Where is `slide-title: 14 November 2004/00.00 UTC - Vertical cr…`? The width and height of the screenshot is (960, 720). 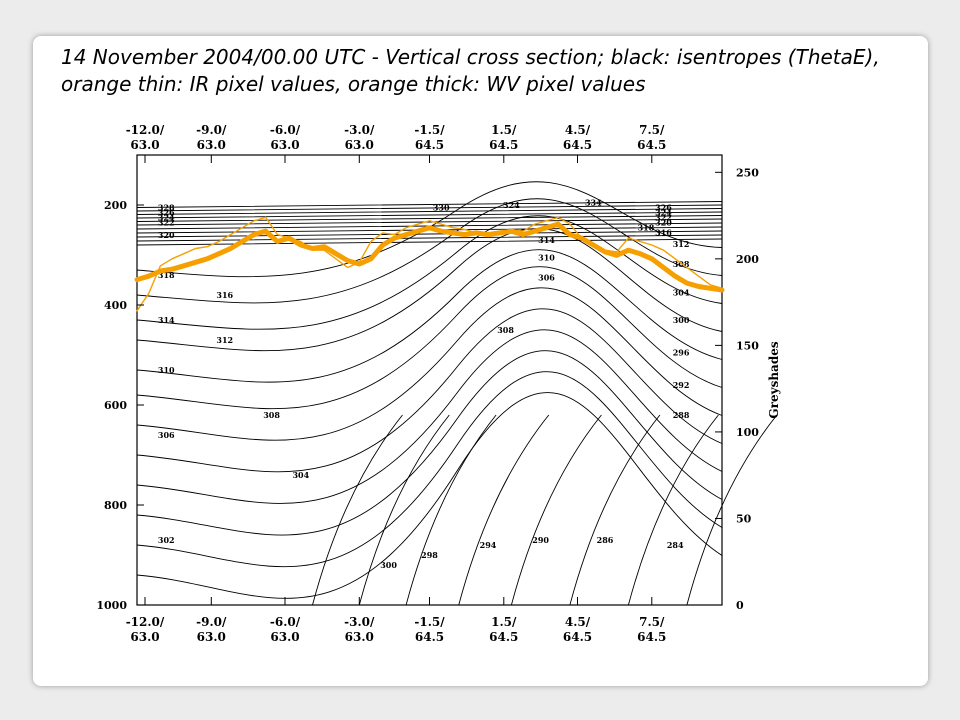 slide-title: 14 November 2004/00.00 UTC - Vertical cr… is located at coordinates (470, 70).